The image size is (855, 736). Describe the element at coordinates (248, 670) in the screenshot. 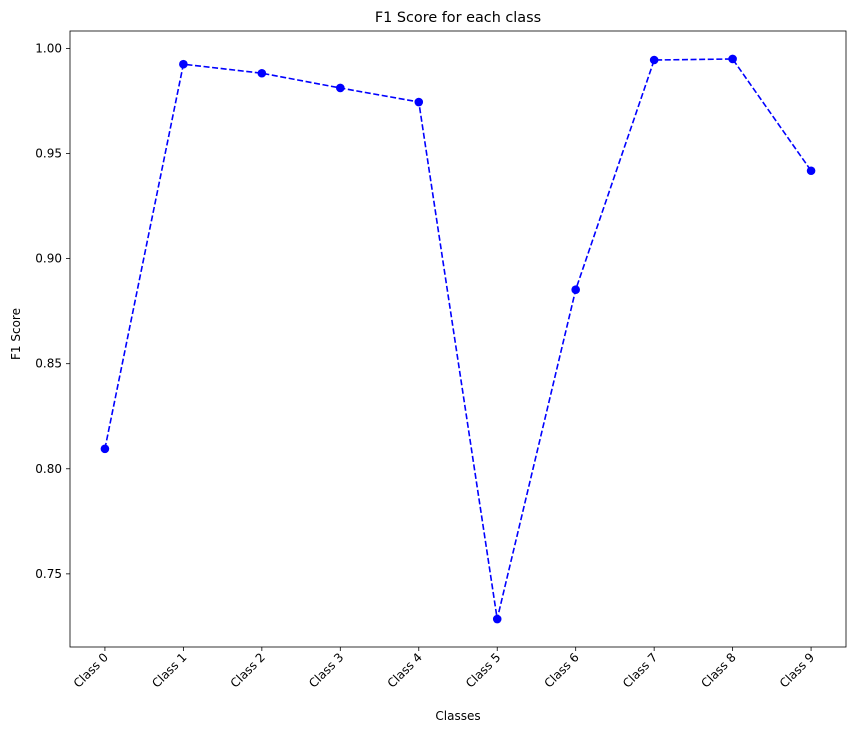

I see `x-tick-label: Class 2` at that location.